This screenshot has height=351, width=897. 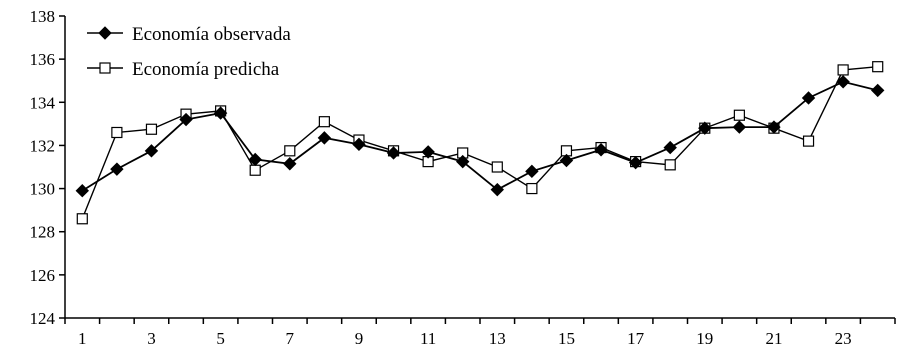 What do you see at coordinates (773, 338) in the screenshot?
I see `x-tick-label: 21` at bounding box center [773, 338].